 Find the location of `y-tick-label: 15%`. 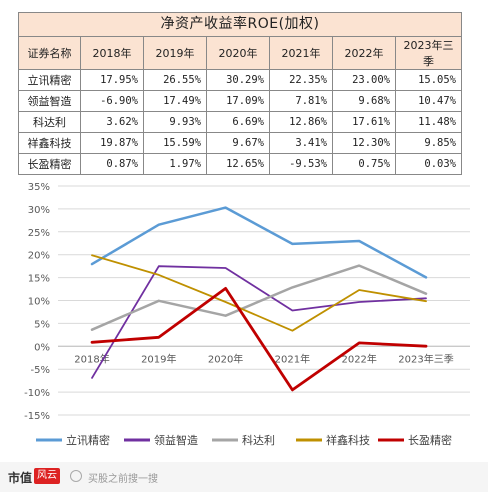

y-tick-label: 15% is located at coordinates (39, 279).